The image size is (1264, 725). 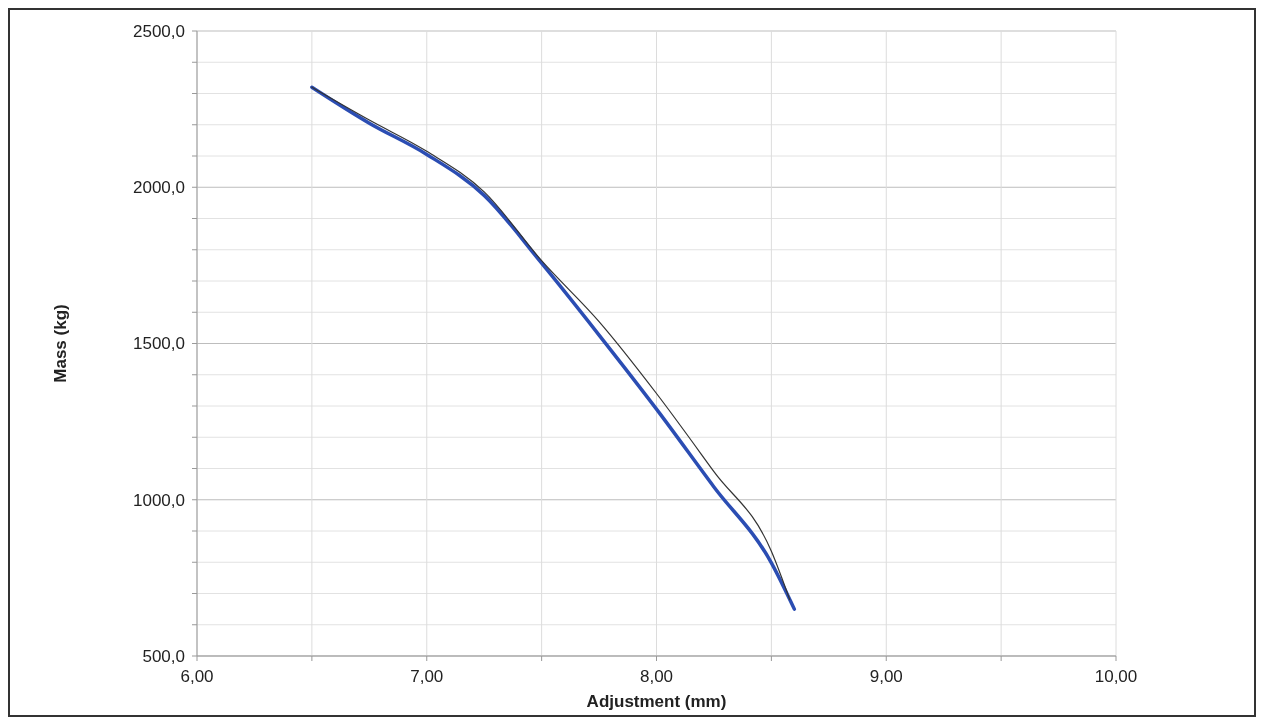 I want to click on y-tick-label: 1500,0, so click(x=159, y=344).